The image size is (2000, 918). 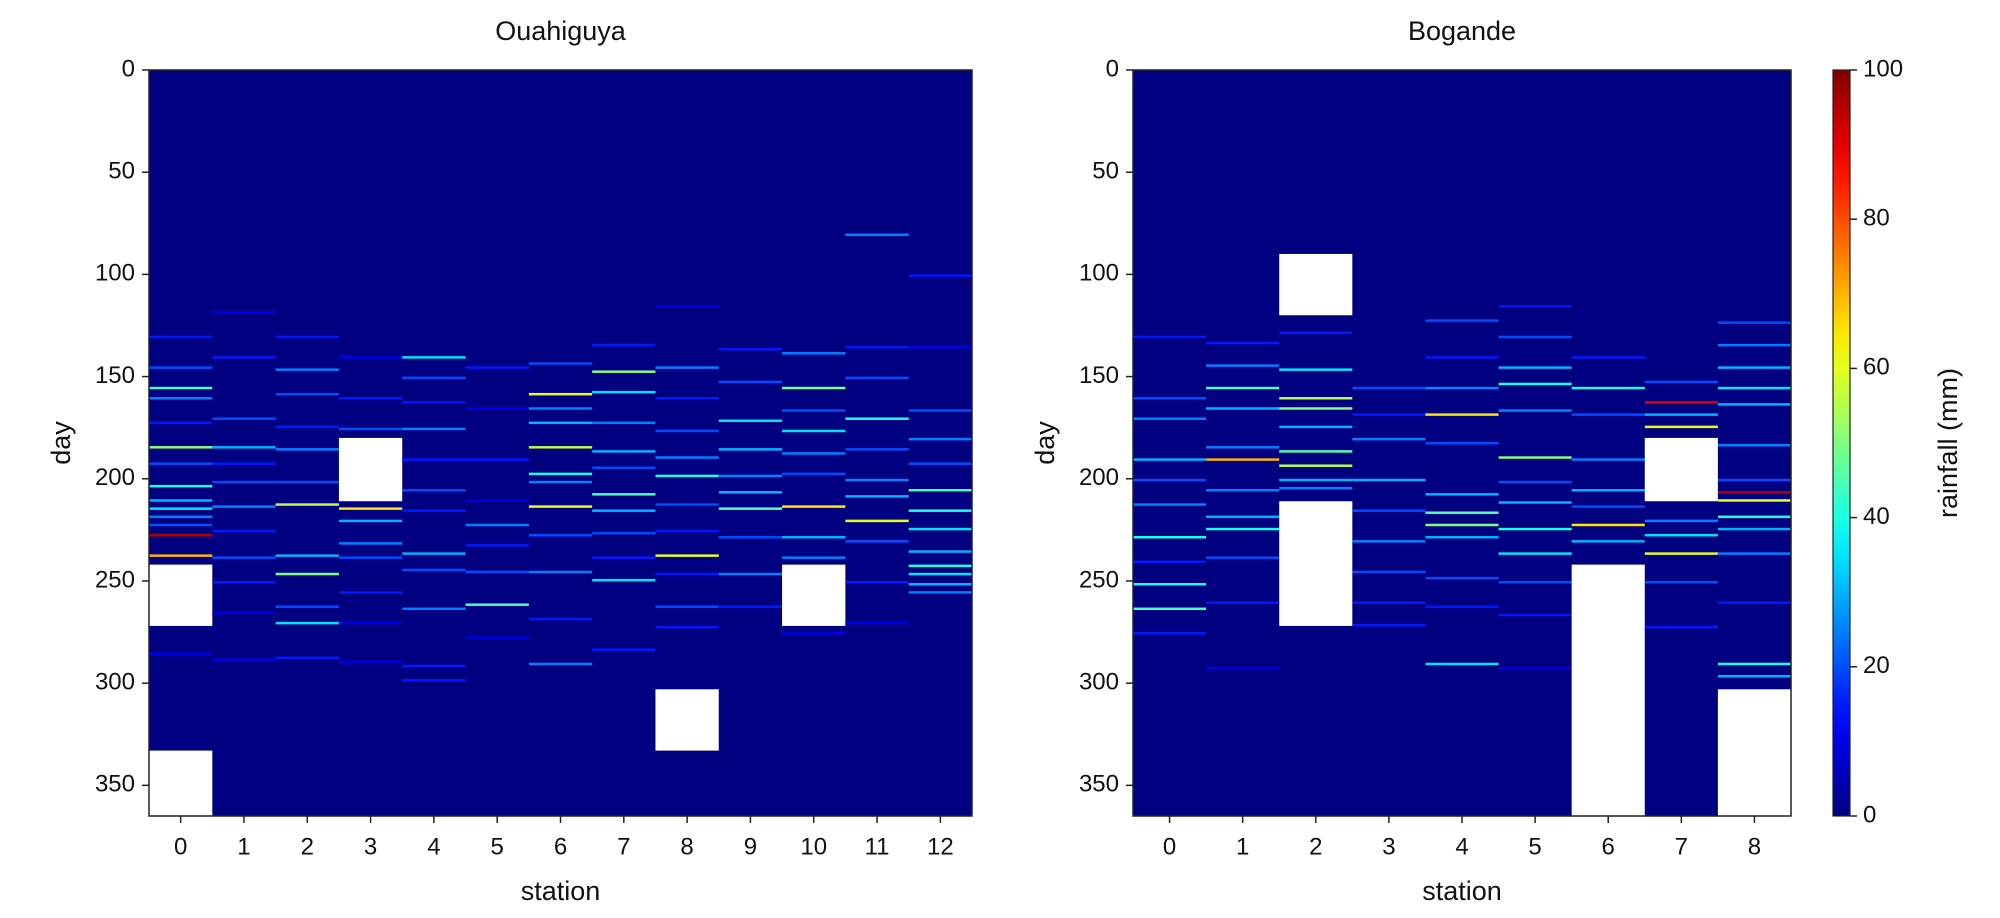 What do you see at coordinates (1388, 846) in the screenshot?
I see `x-tick-label: 3` at bounding box center [1388, 846].